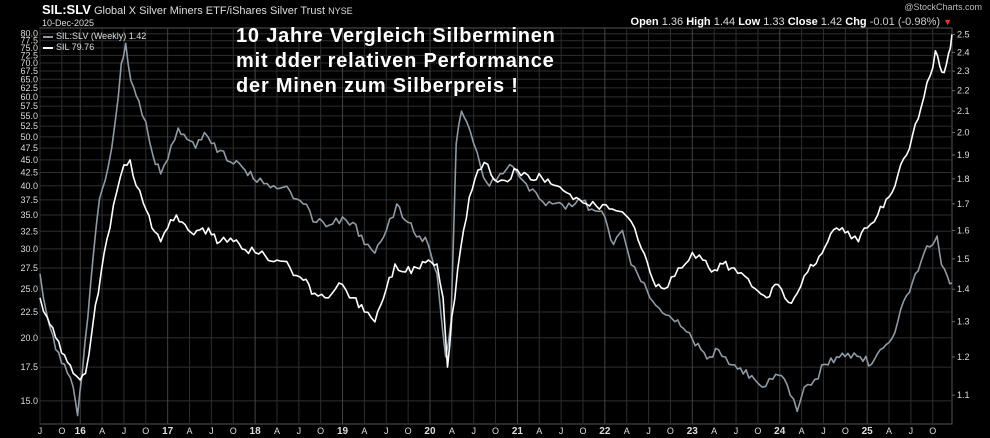  Describe the element at coordinates (905, 22) in the screenshot. I see `chg-value: -0.01 (-0.98%)` at that location.